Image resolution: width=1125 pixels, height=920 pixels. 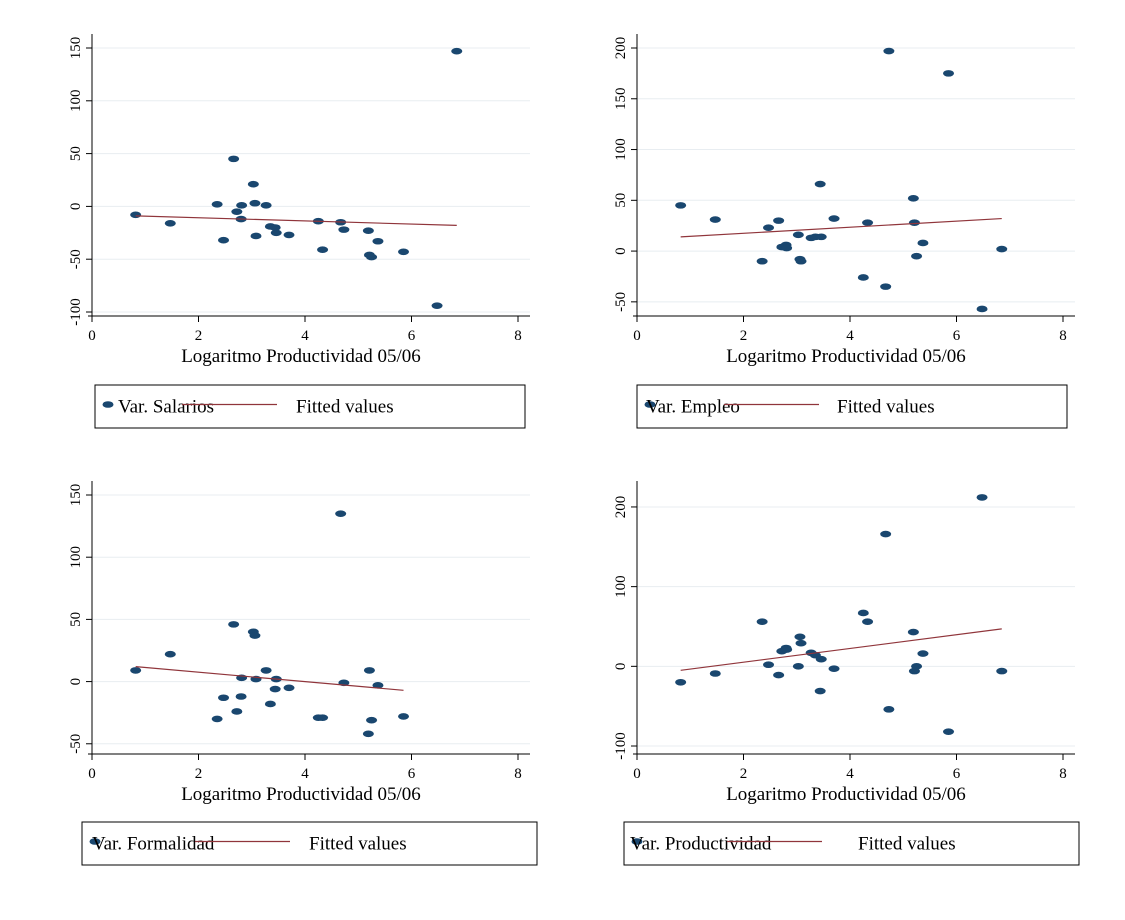 What do you see at coordinates (621, 746) in the screenshot?
I see `y-tick-label: -100` at bounding box center [621, 746].